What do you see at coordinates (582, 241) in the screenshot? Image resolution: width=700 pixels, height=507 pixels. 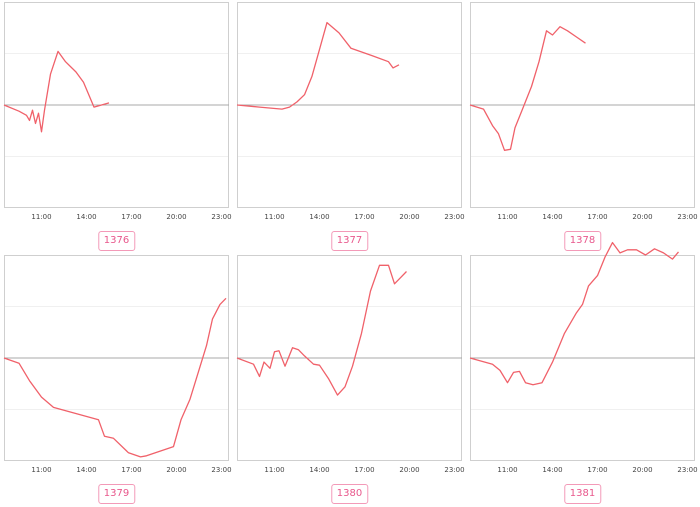 I see `chart-id-badge: 1378` at bounding box center [582, 241].